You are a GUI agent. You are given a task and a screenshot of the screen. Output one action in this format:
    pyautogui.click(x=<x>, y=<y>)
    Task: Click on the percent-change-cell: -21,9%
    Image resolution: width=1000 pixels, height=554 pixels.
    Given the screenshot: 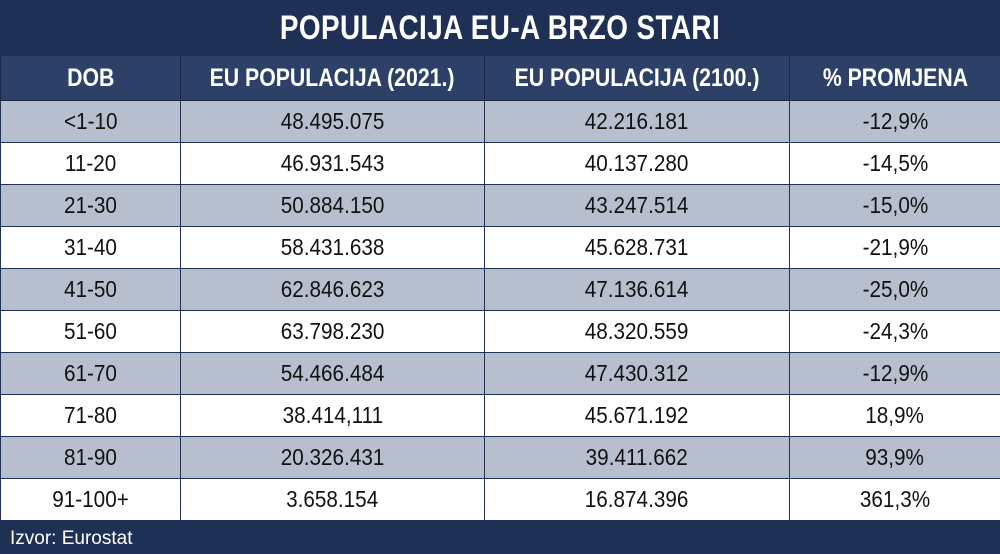 What is the action you would take?
    pyautogui.click(x=894, y=247)
    